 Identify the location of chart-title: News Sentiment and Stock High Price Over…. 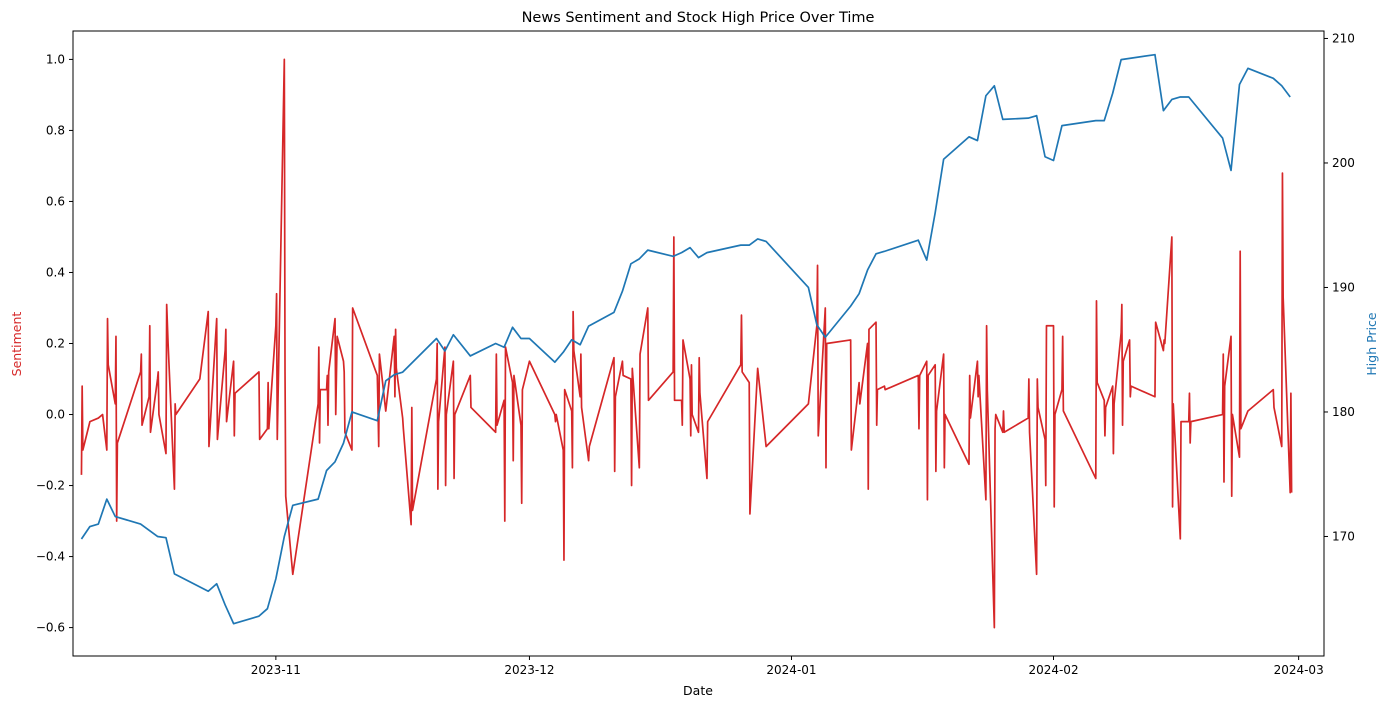
(698, 18).